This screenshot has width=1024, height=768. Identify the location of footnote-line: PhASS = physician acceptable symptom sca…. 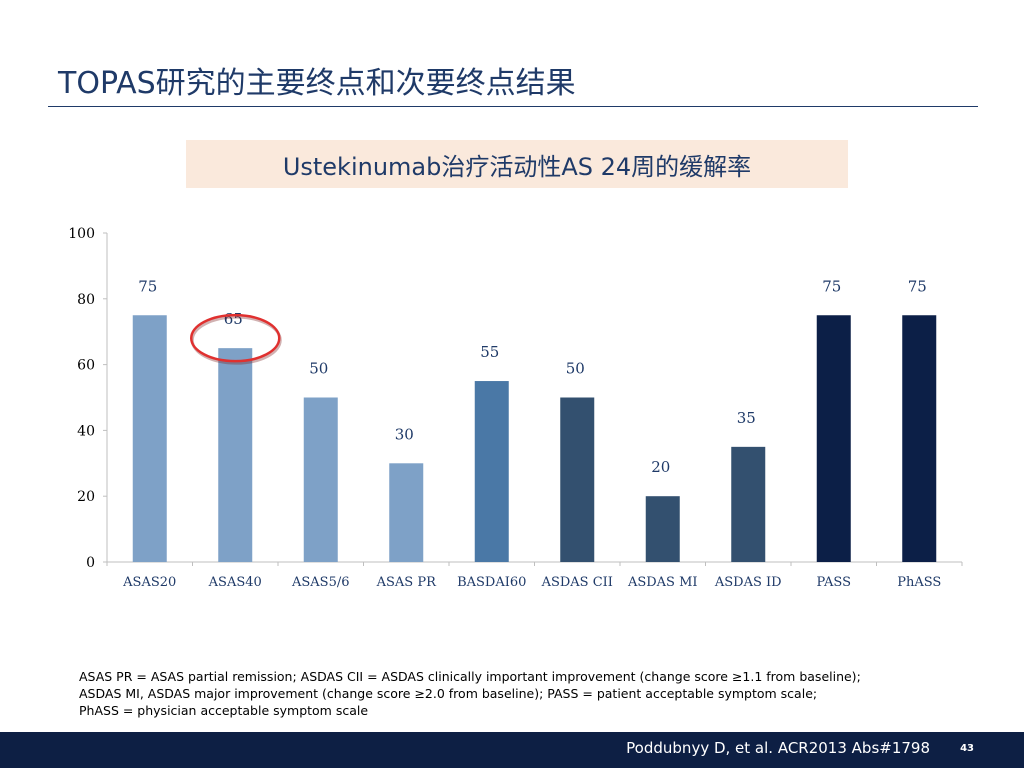
(224, 710).